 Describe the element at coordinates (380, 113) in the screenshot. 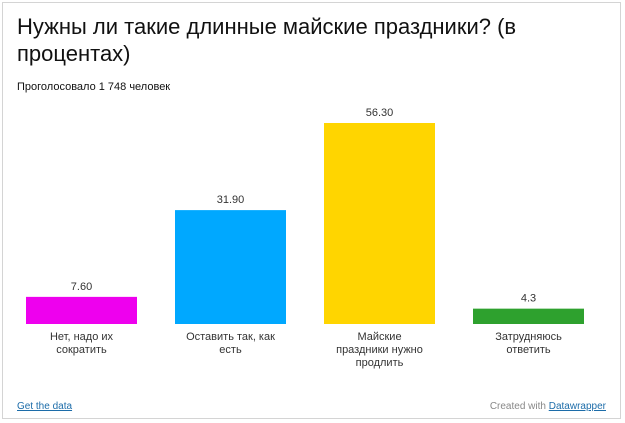

I see `value-label-2: 56.30` at that location.